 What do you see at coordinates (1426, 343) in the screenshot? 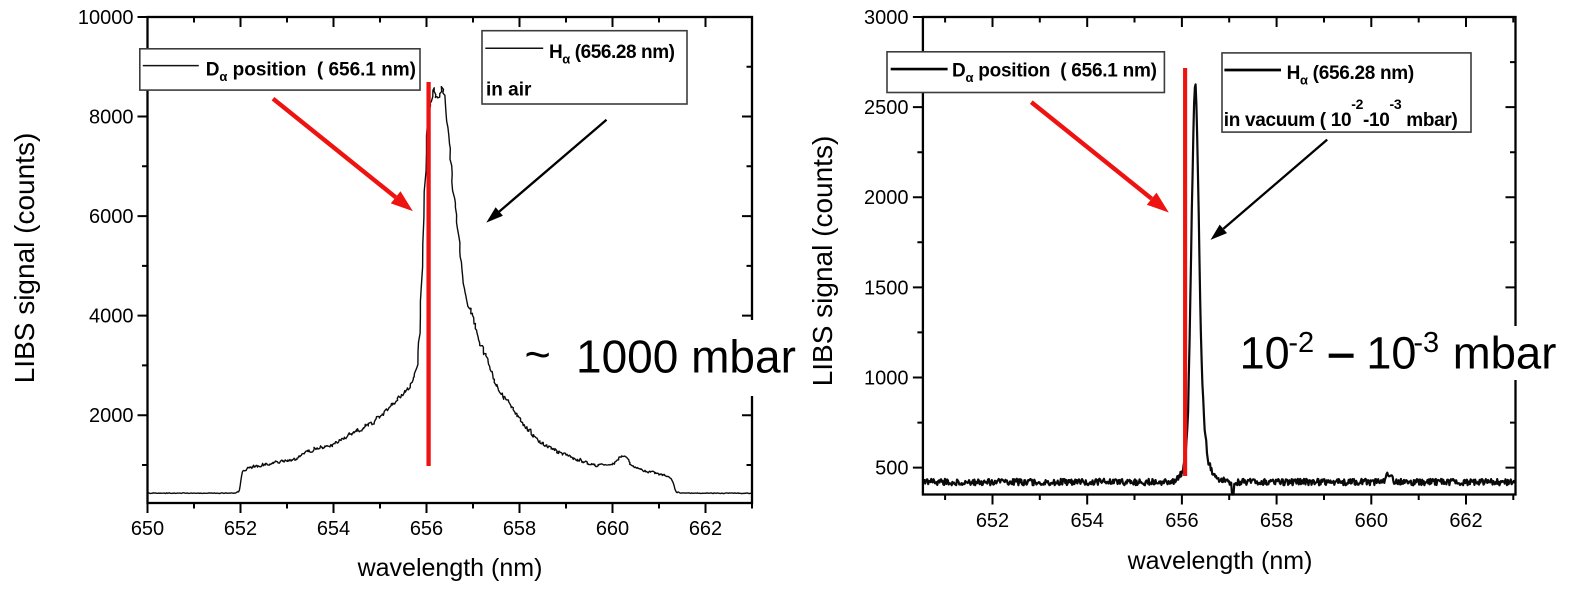
I see `svg-text: -3` at bounding box center [1426, 343].